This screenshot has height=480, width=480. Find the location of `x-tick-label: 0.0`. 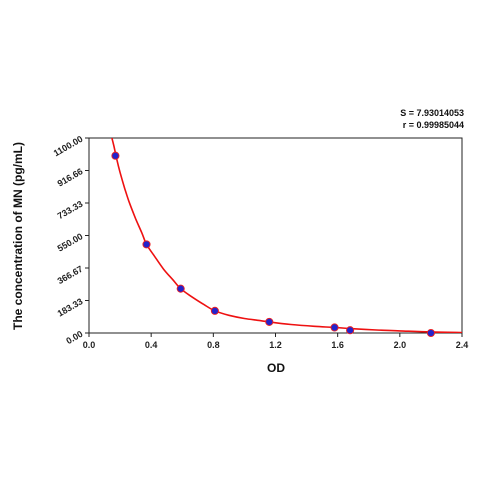

x-tick-label: 0.0 is located at coordinates (89, 345).